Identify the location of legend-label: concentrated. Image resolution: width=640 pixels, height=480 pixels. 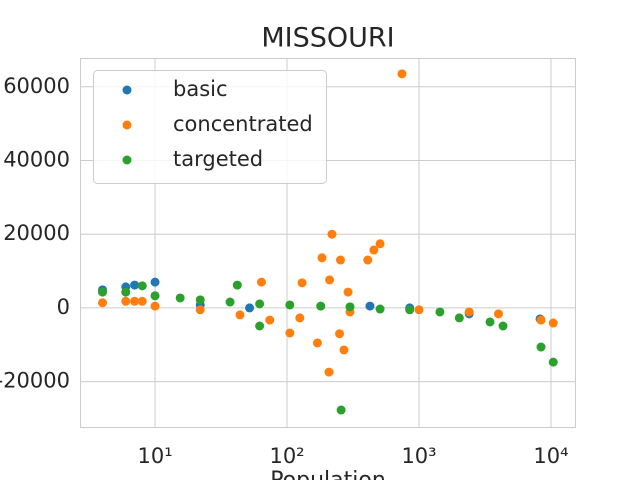
(243, 124).